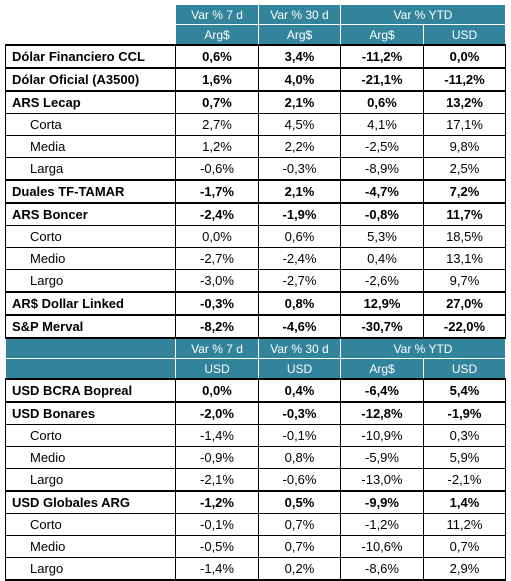 The width and height of the screenshot is (511, 581). I want to click on table-row: Larga -0,6% -0,3% -8,9% 2,5%, so click(255, 168).